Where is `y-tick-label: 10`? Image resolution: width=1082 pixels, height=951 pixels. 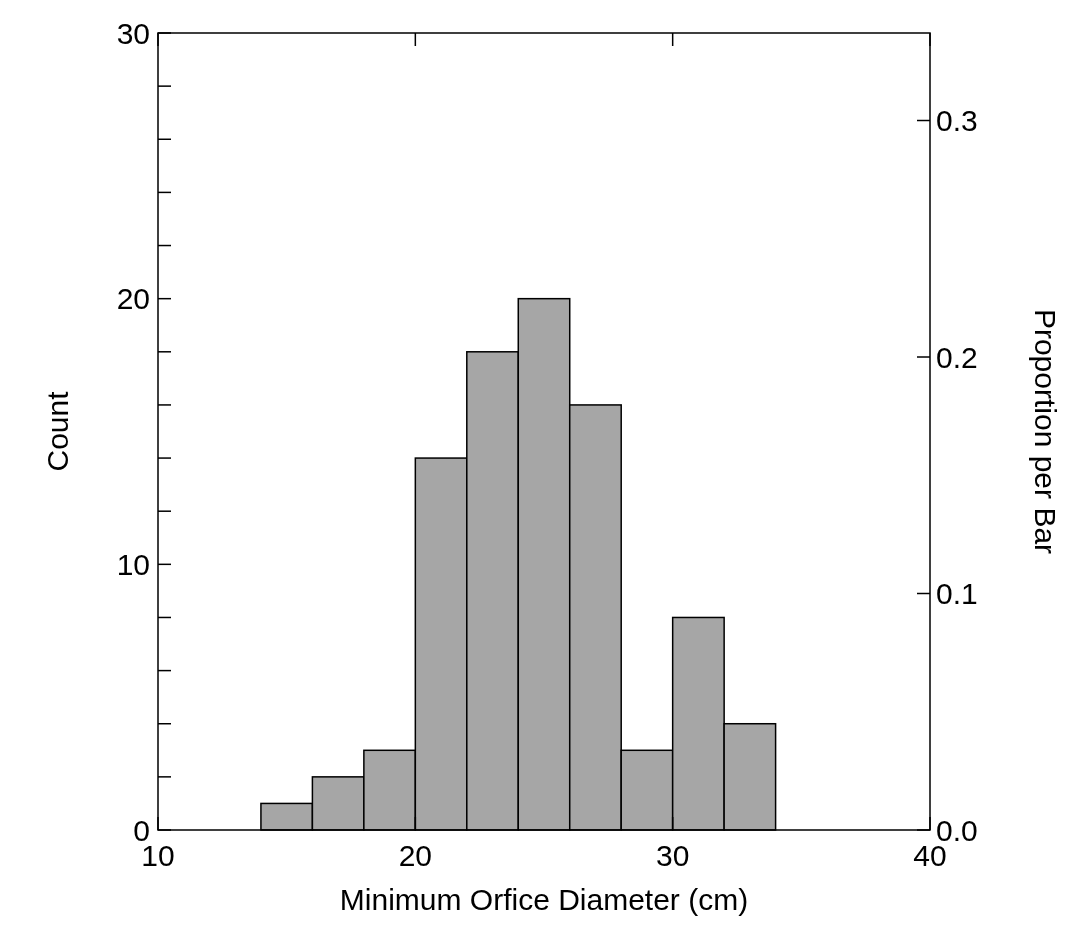
y-tick-label: 10 is located at coordinates (133, 564).